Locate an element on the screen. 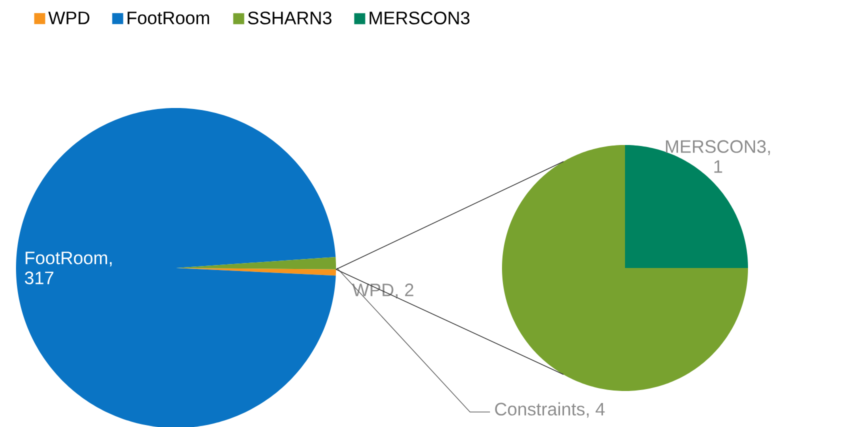 Image resolution: width=849 pixels, height=427 pixels. legend-label: FootRoom is located at coordinates (169, 18).